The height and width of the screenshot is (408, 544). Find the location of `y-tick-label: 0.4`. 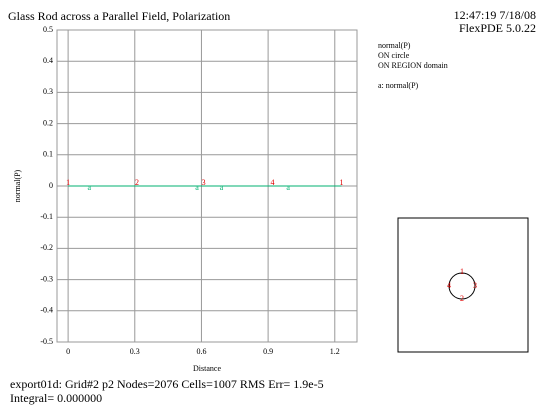

y-tick-label: 0.4 is located at coordinates (48, 60).